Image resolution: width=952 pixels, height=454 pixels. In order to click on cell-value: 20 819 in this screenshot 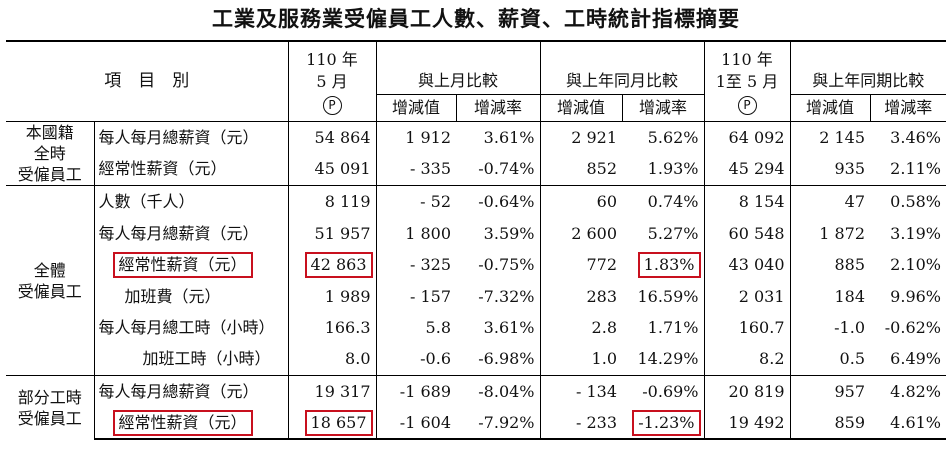, I will do `click(756, 391)`.